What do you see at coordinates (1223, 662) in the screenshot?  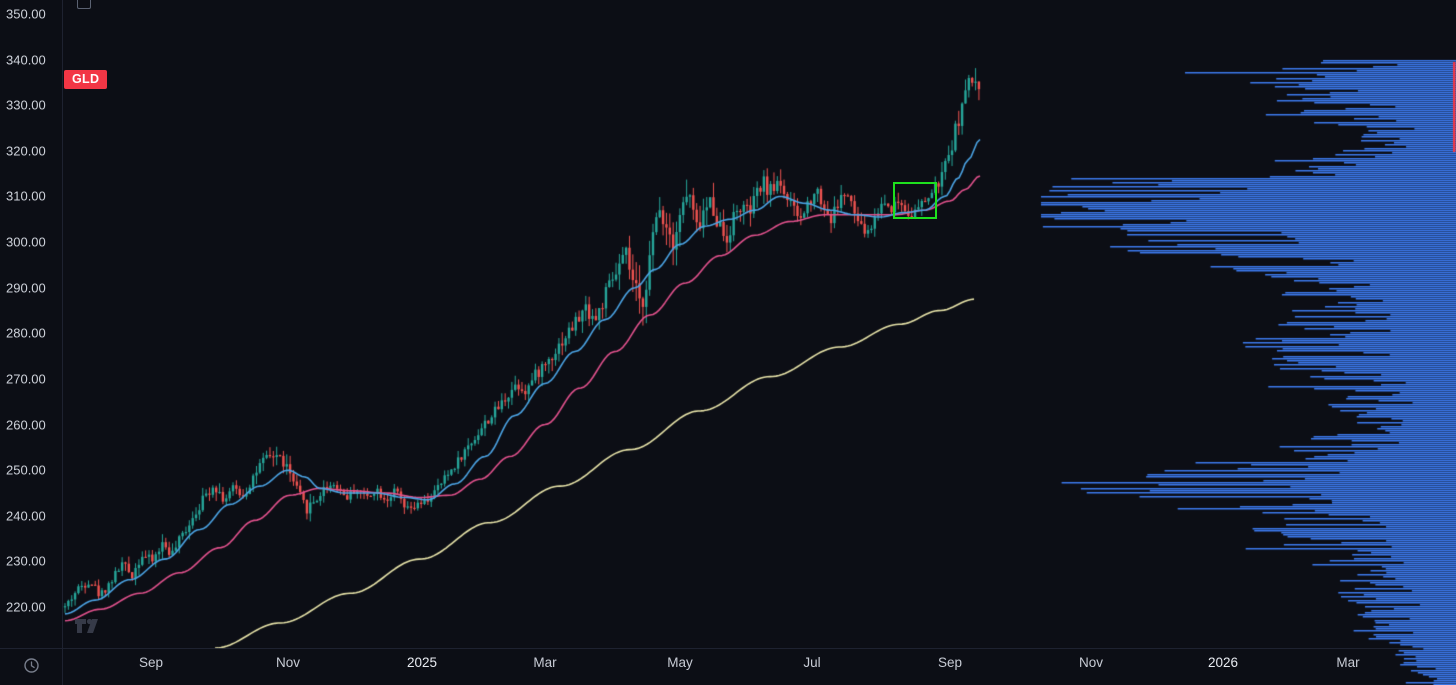 I see `time-axis-year-label: 2026` at bounding box center [1223, 662].